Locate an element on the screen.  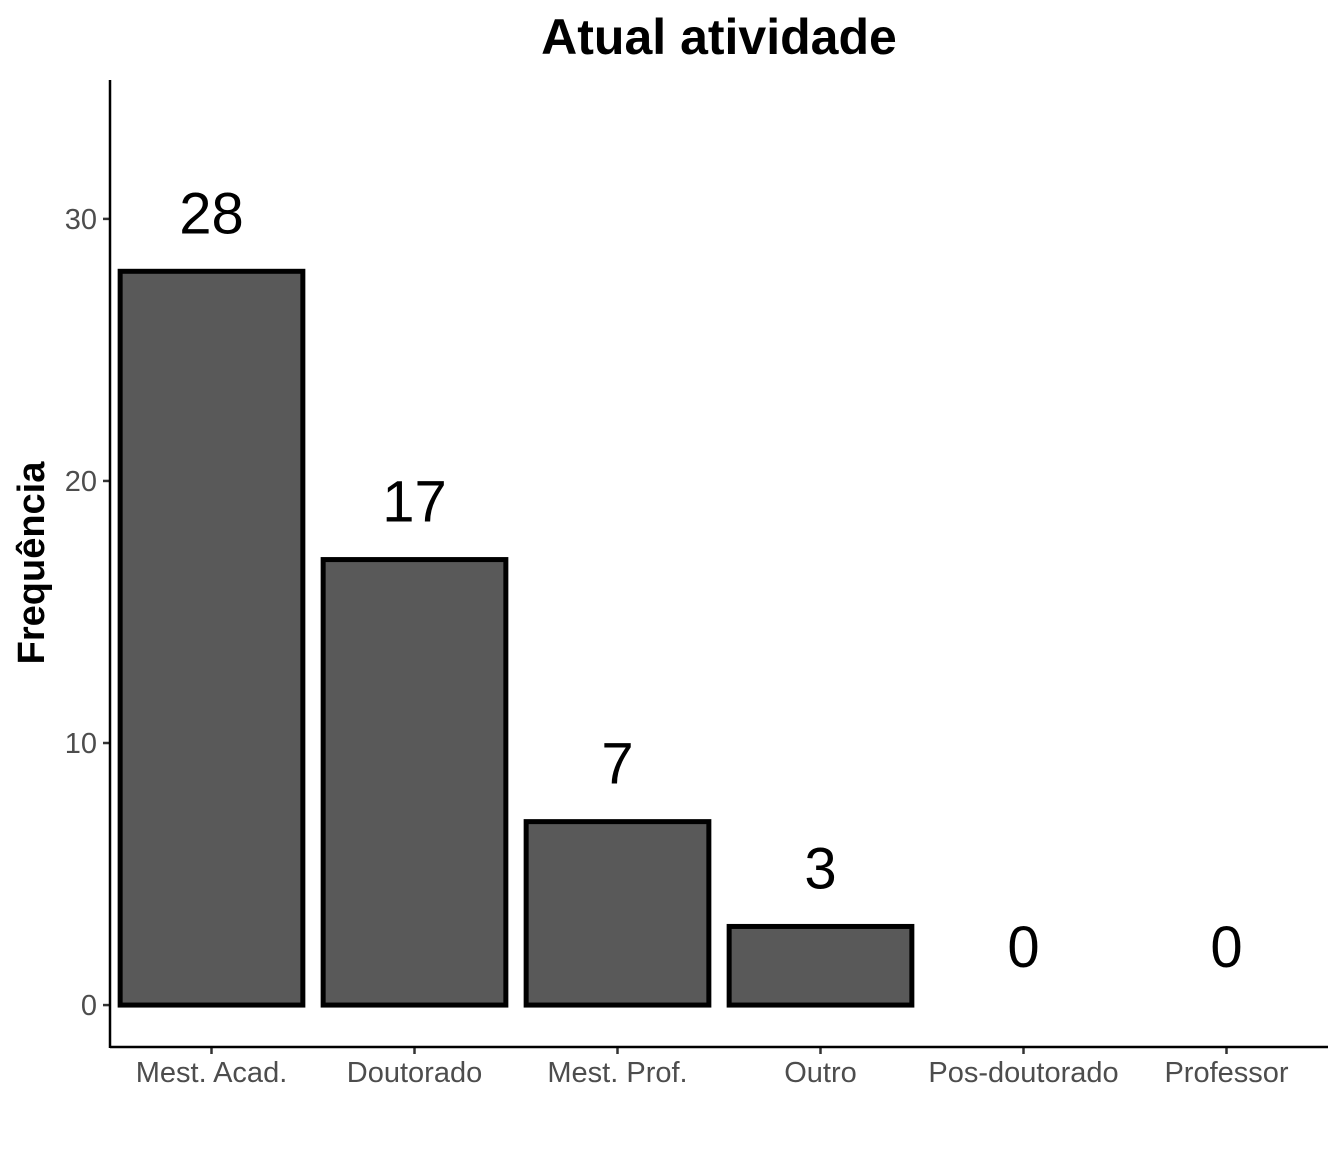
x-tick-label: Professor is located at coordinates (1226, 1073).